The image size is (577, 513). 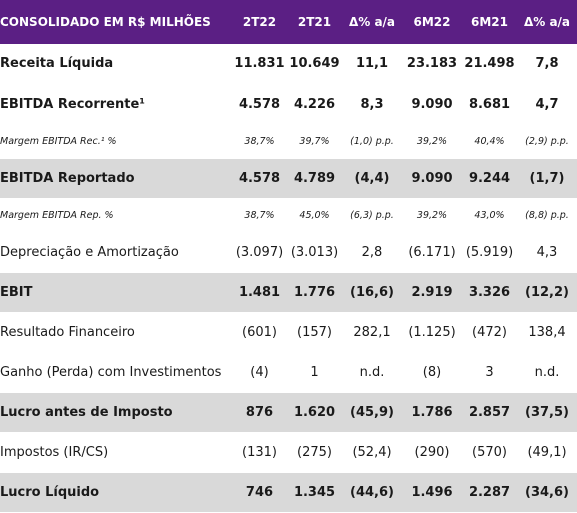 I want to click on value-cell: 4.789, so click(x=314, y=178).